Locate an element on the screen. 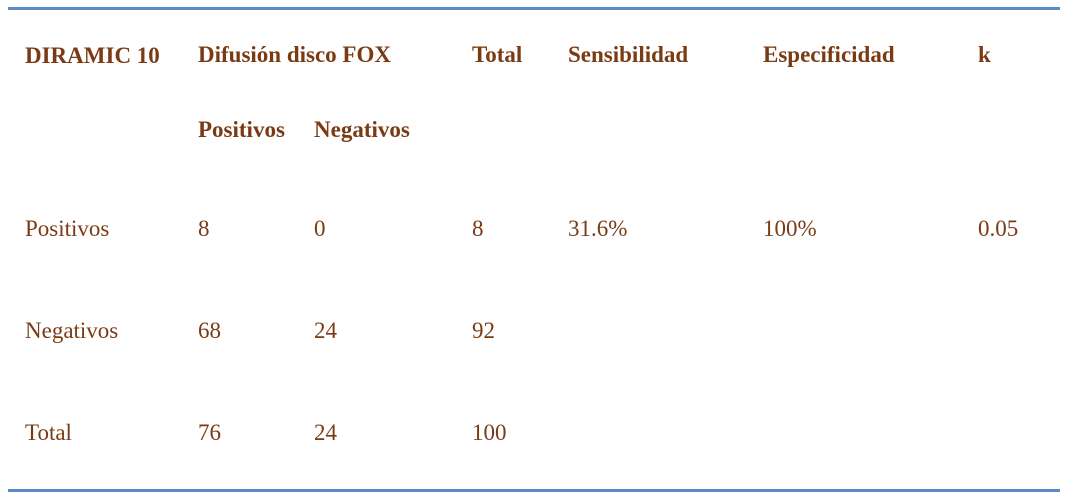  row-total-label: Total is located at coordinates (48, 432).